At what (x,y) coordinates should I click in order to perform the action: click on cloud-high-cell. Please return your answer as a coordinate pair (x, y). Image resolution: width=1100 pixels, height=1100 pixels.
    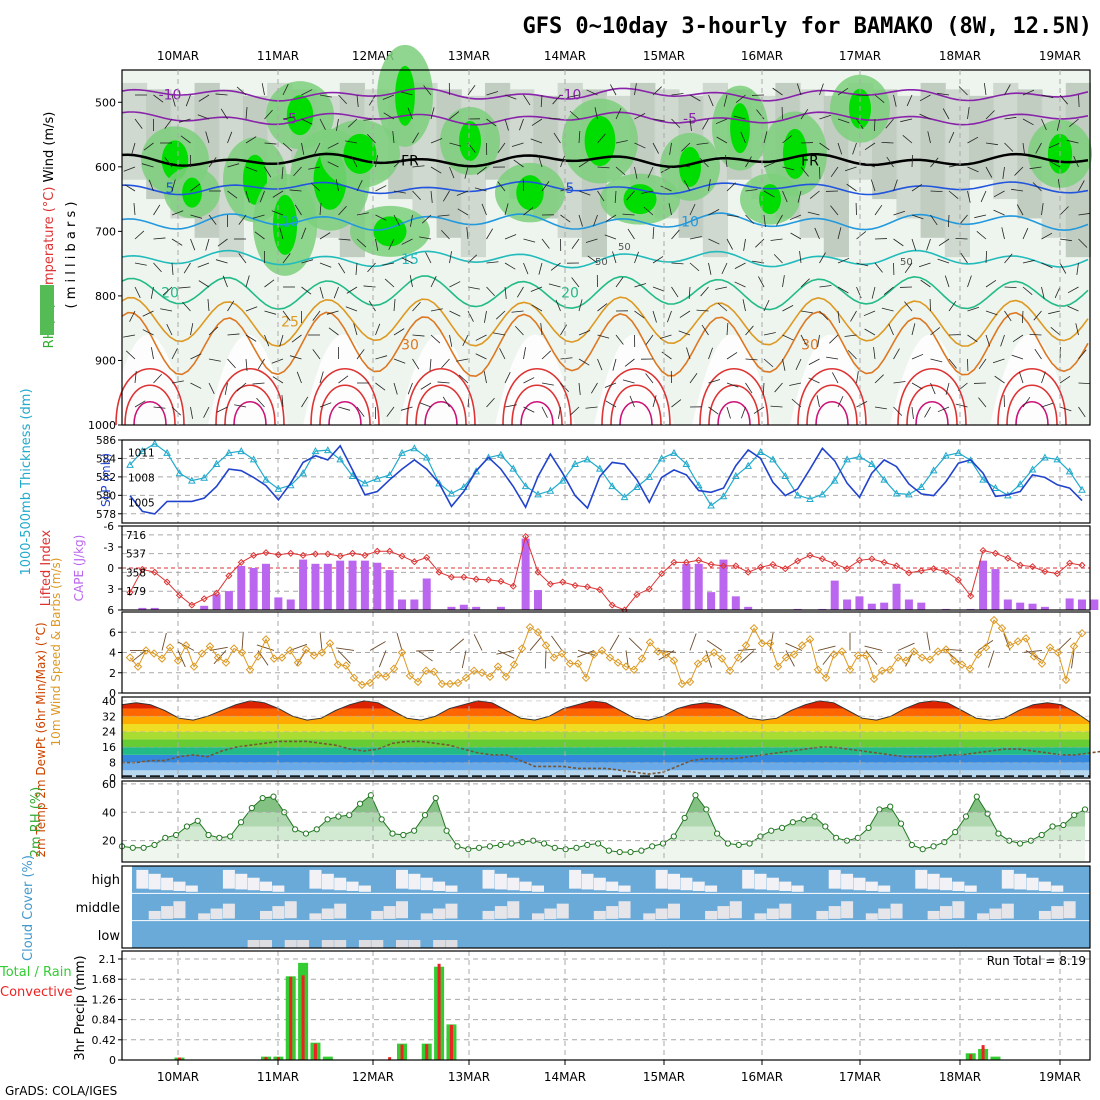
    Looking at the image, I should click on (612, 886).